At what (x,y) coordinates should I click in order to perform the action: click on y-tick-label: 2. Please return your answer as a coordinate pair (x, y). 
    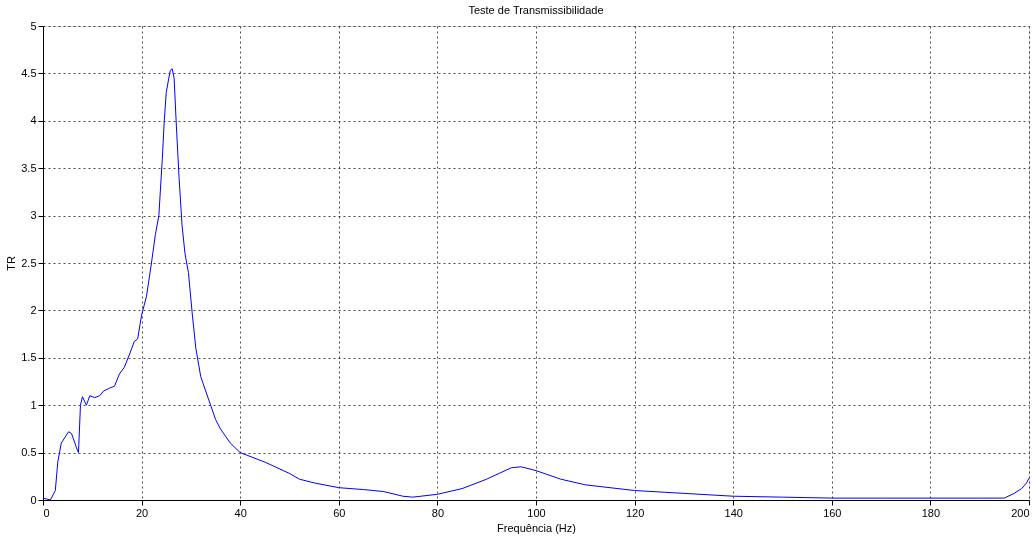
    Looking at the image, I should click on (33, 309).